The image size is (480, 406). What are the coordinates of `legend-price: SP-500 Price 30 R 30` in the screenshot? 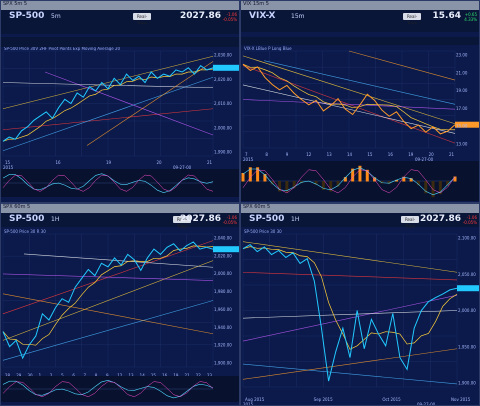 It's located at (25, 231).